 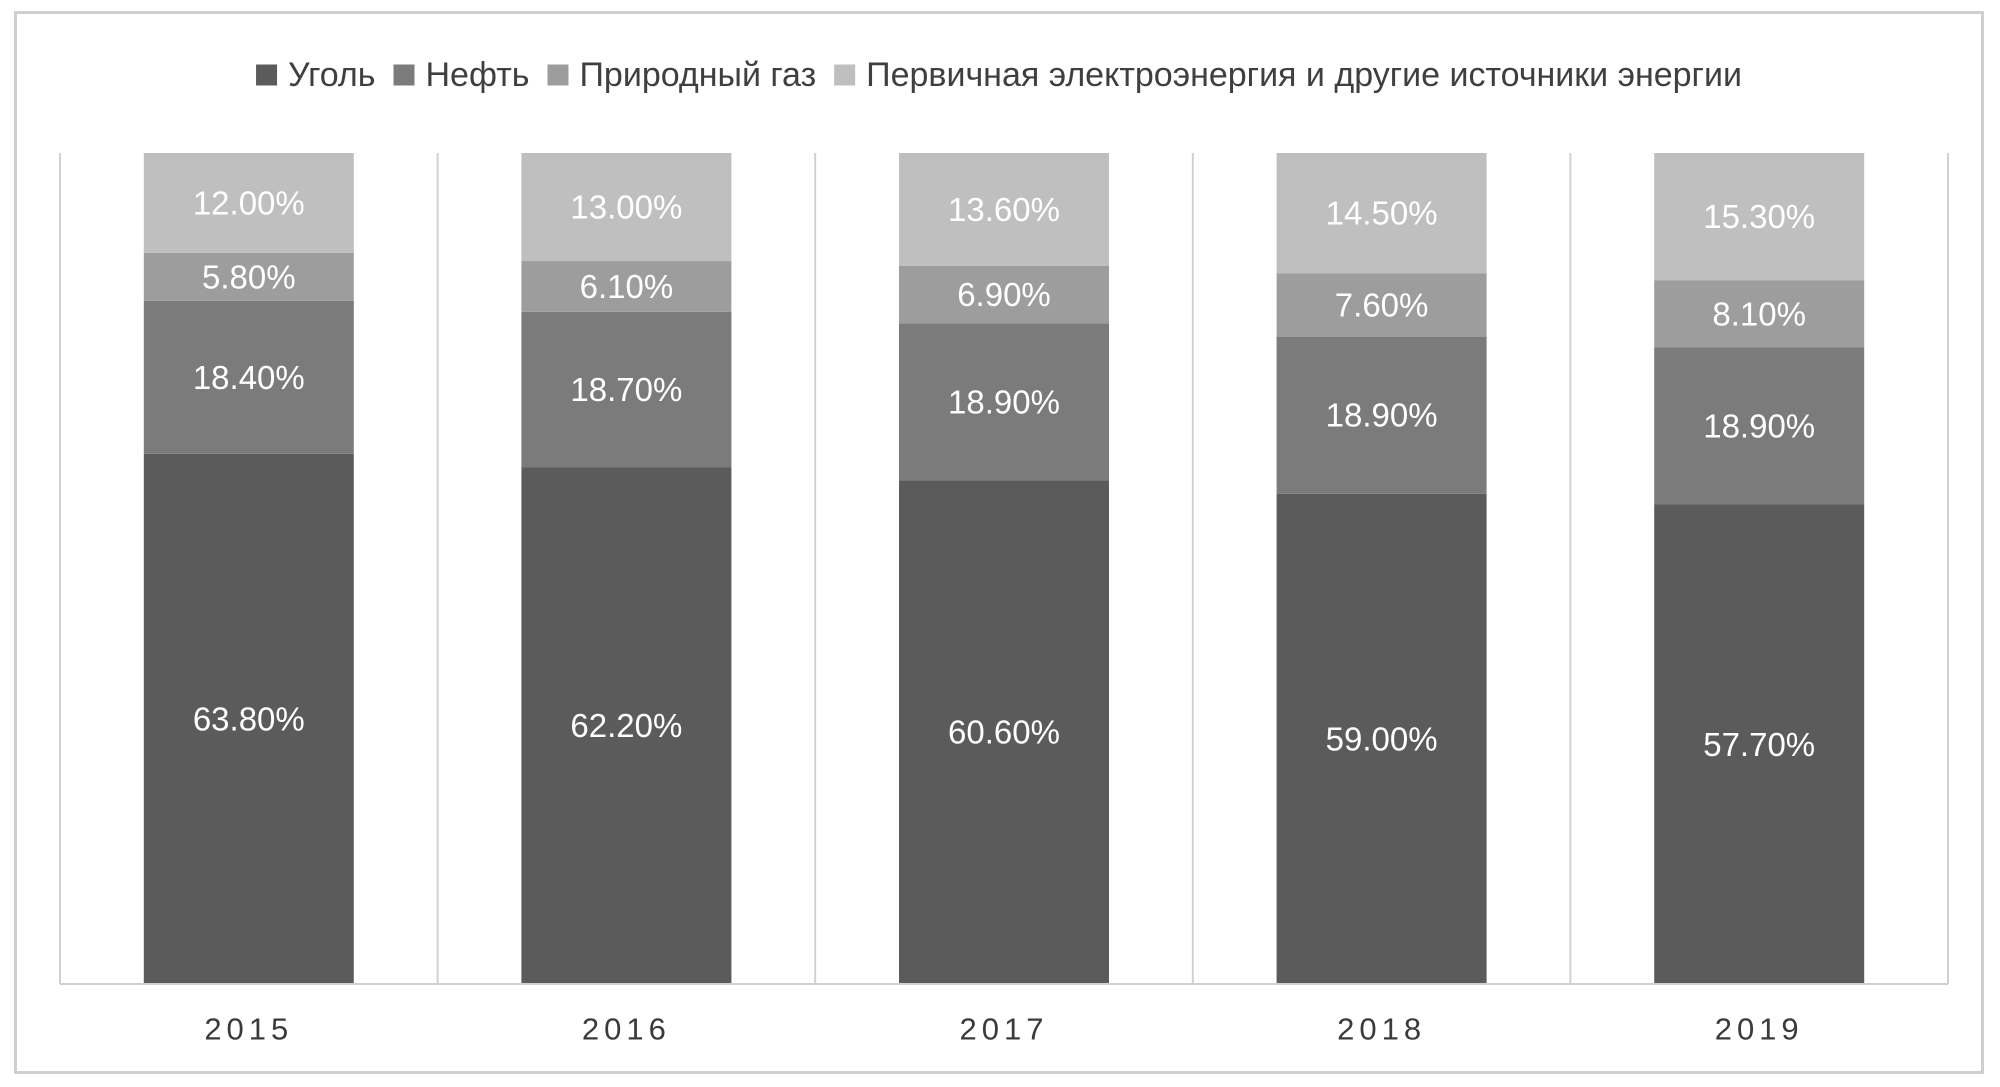 I want to click on data-label: 59.00%, so click(x=1382, y=738).